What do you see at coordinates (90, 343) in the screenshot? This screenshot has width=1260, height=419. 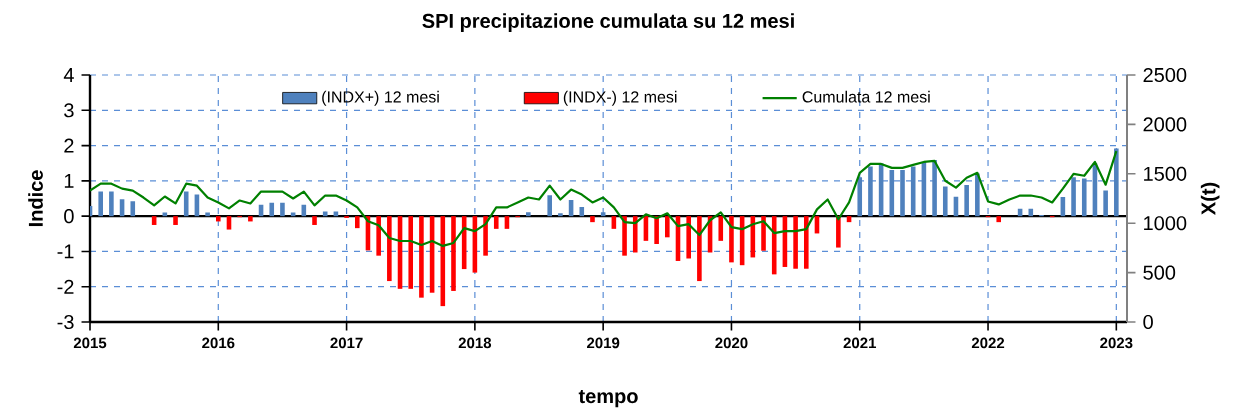 I see `x-tick-label: 2015` at bounding box center [90, 343].